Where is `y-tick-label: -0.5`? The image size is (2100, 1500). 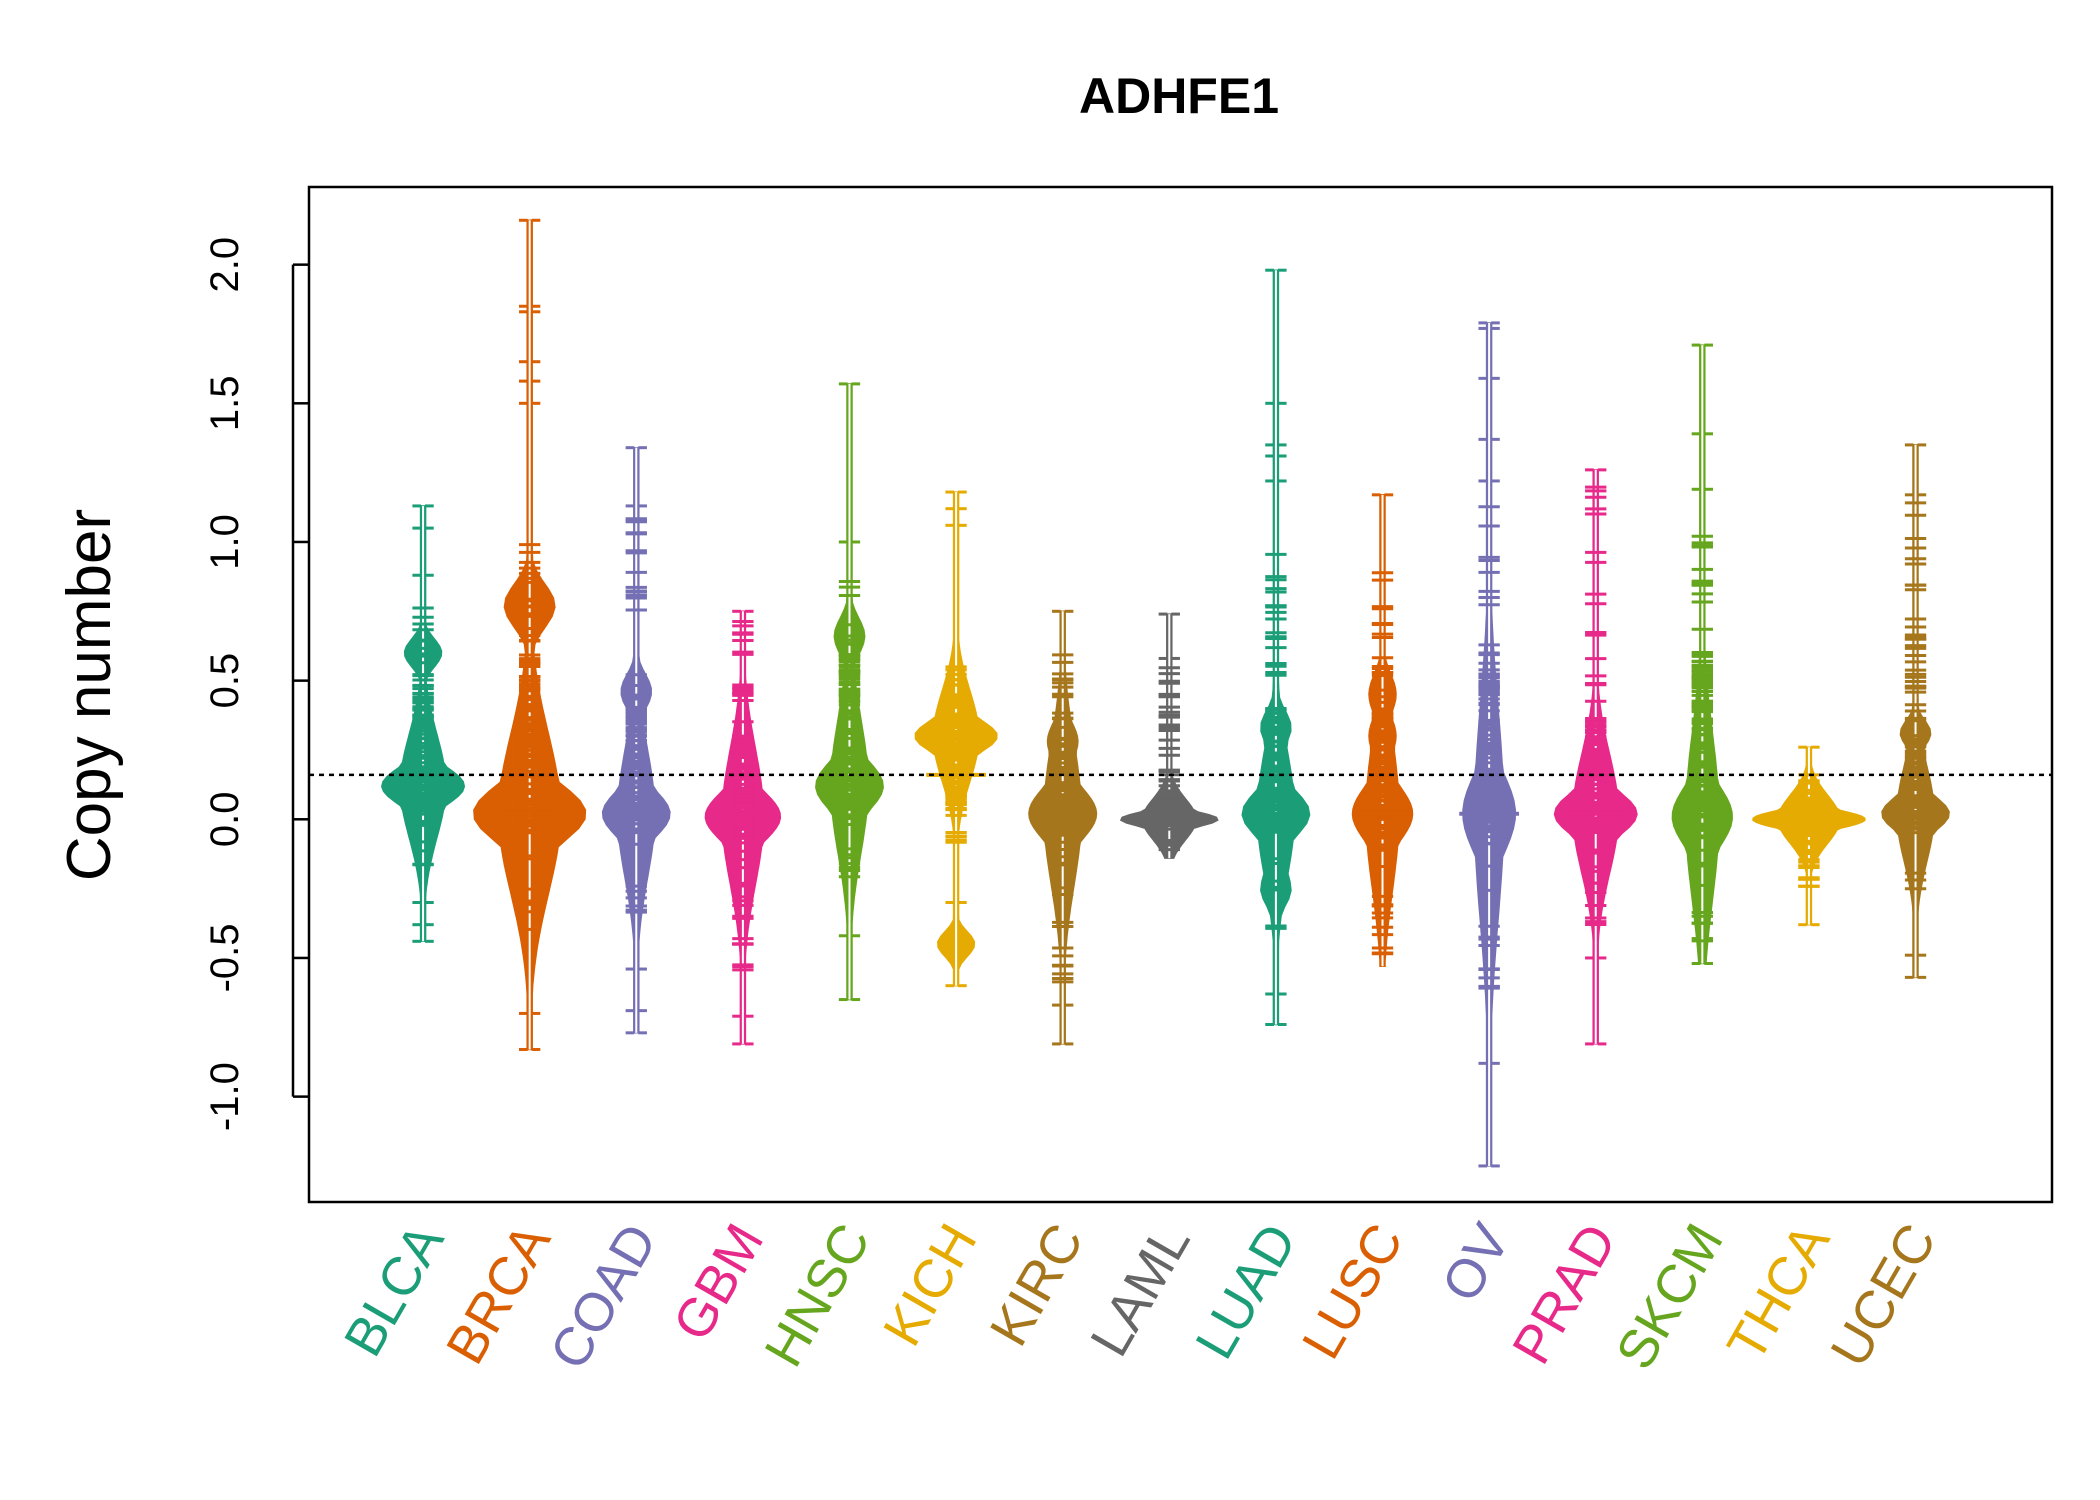
y-tick-label: -0.5 is located at coordinates (225, 957).